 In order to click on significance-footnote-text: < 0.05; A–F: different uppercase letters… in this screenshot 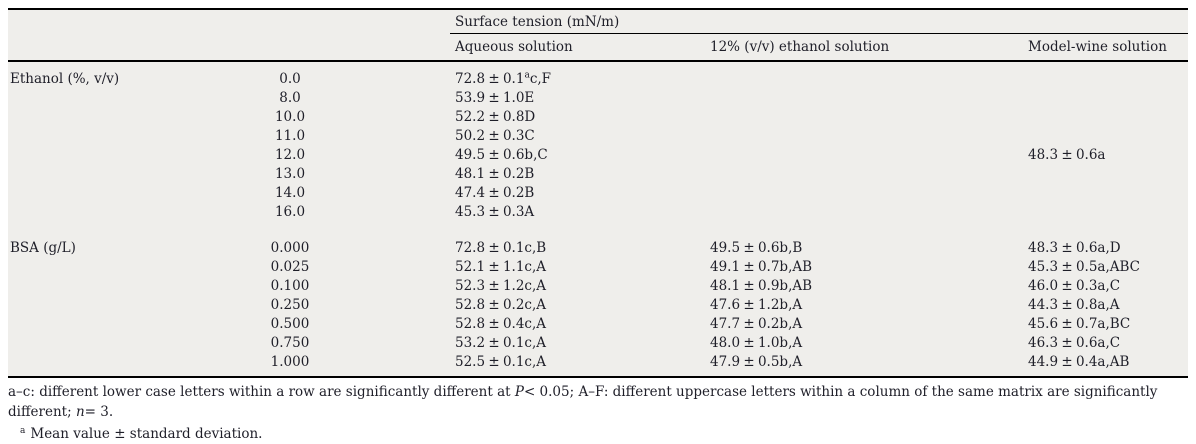, I will do `click(583, 402)`.